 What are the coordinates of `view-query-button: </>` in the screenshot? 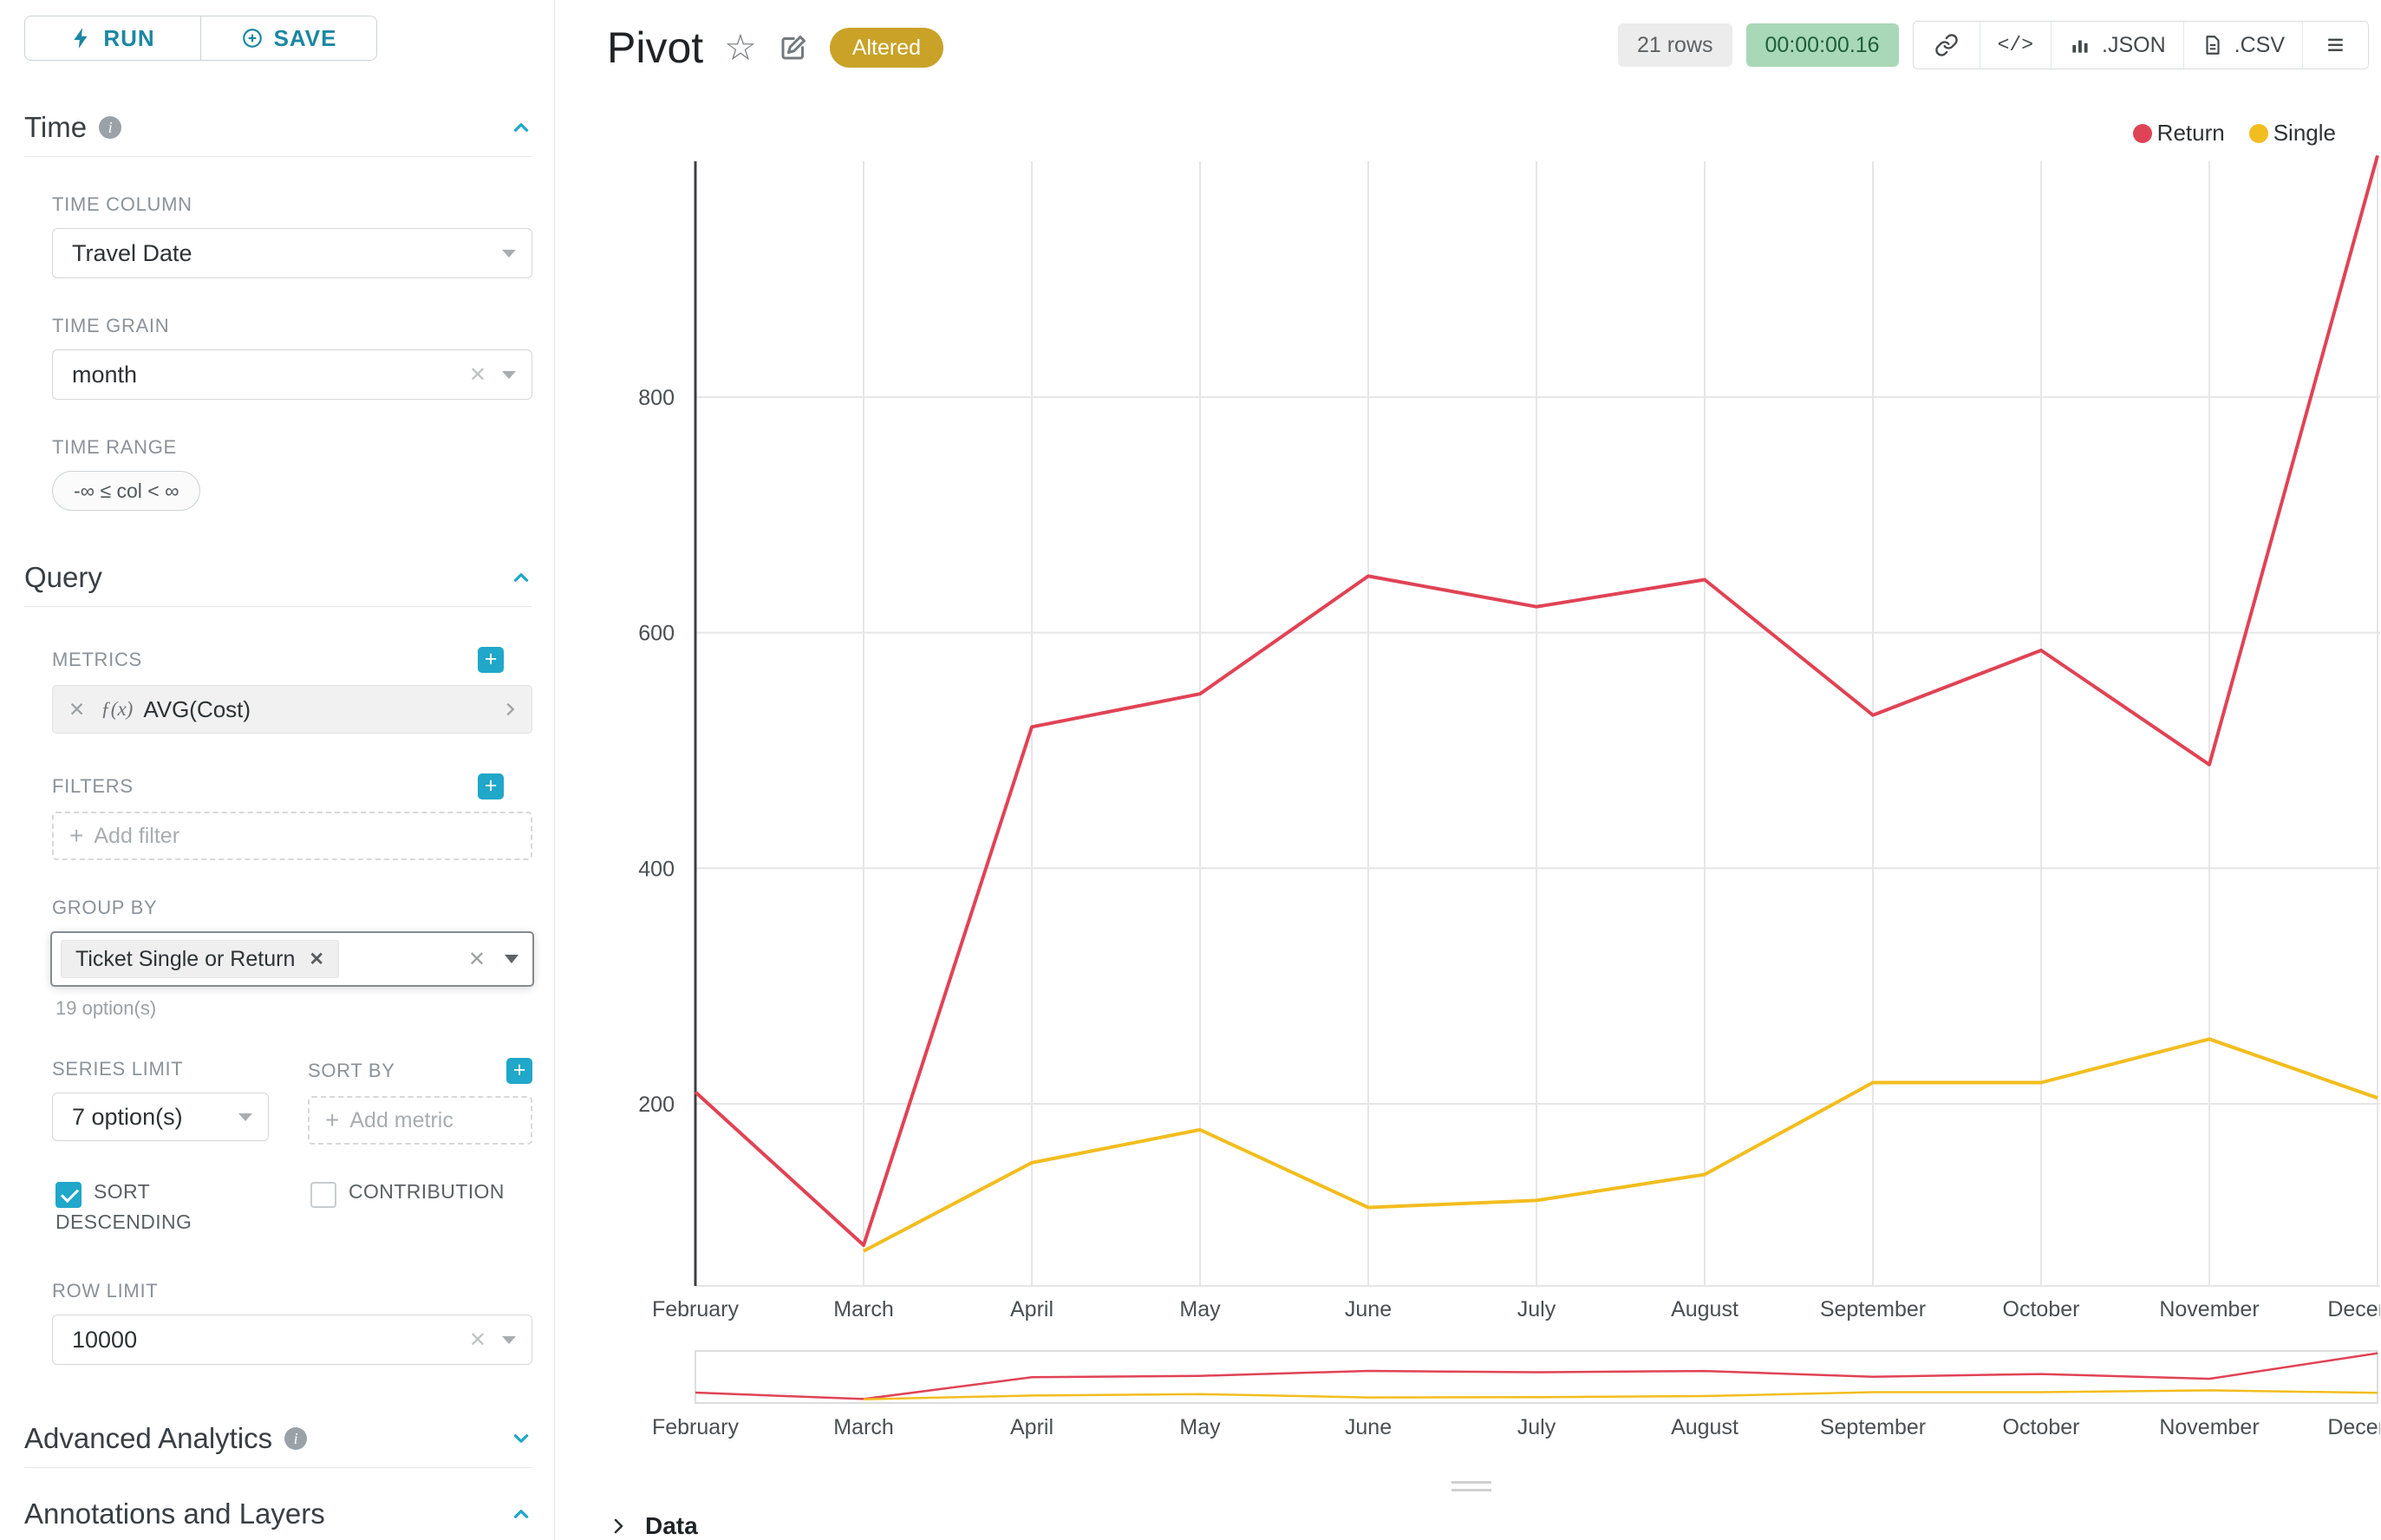 It's located at (2016, 45).